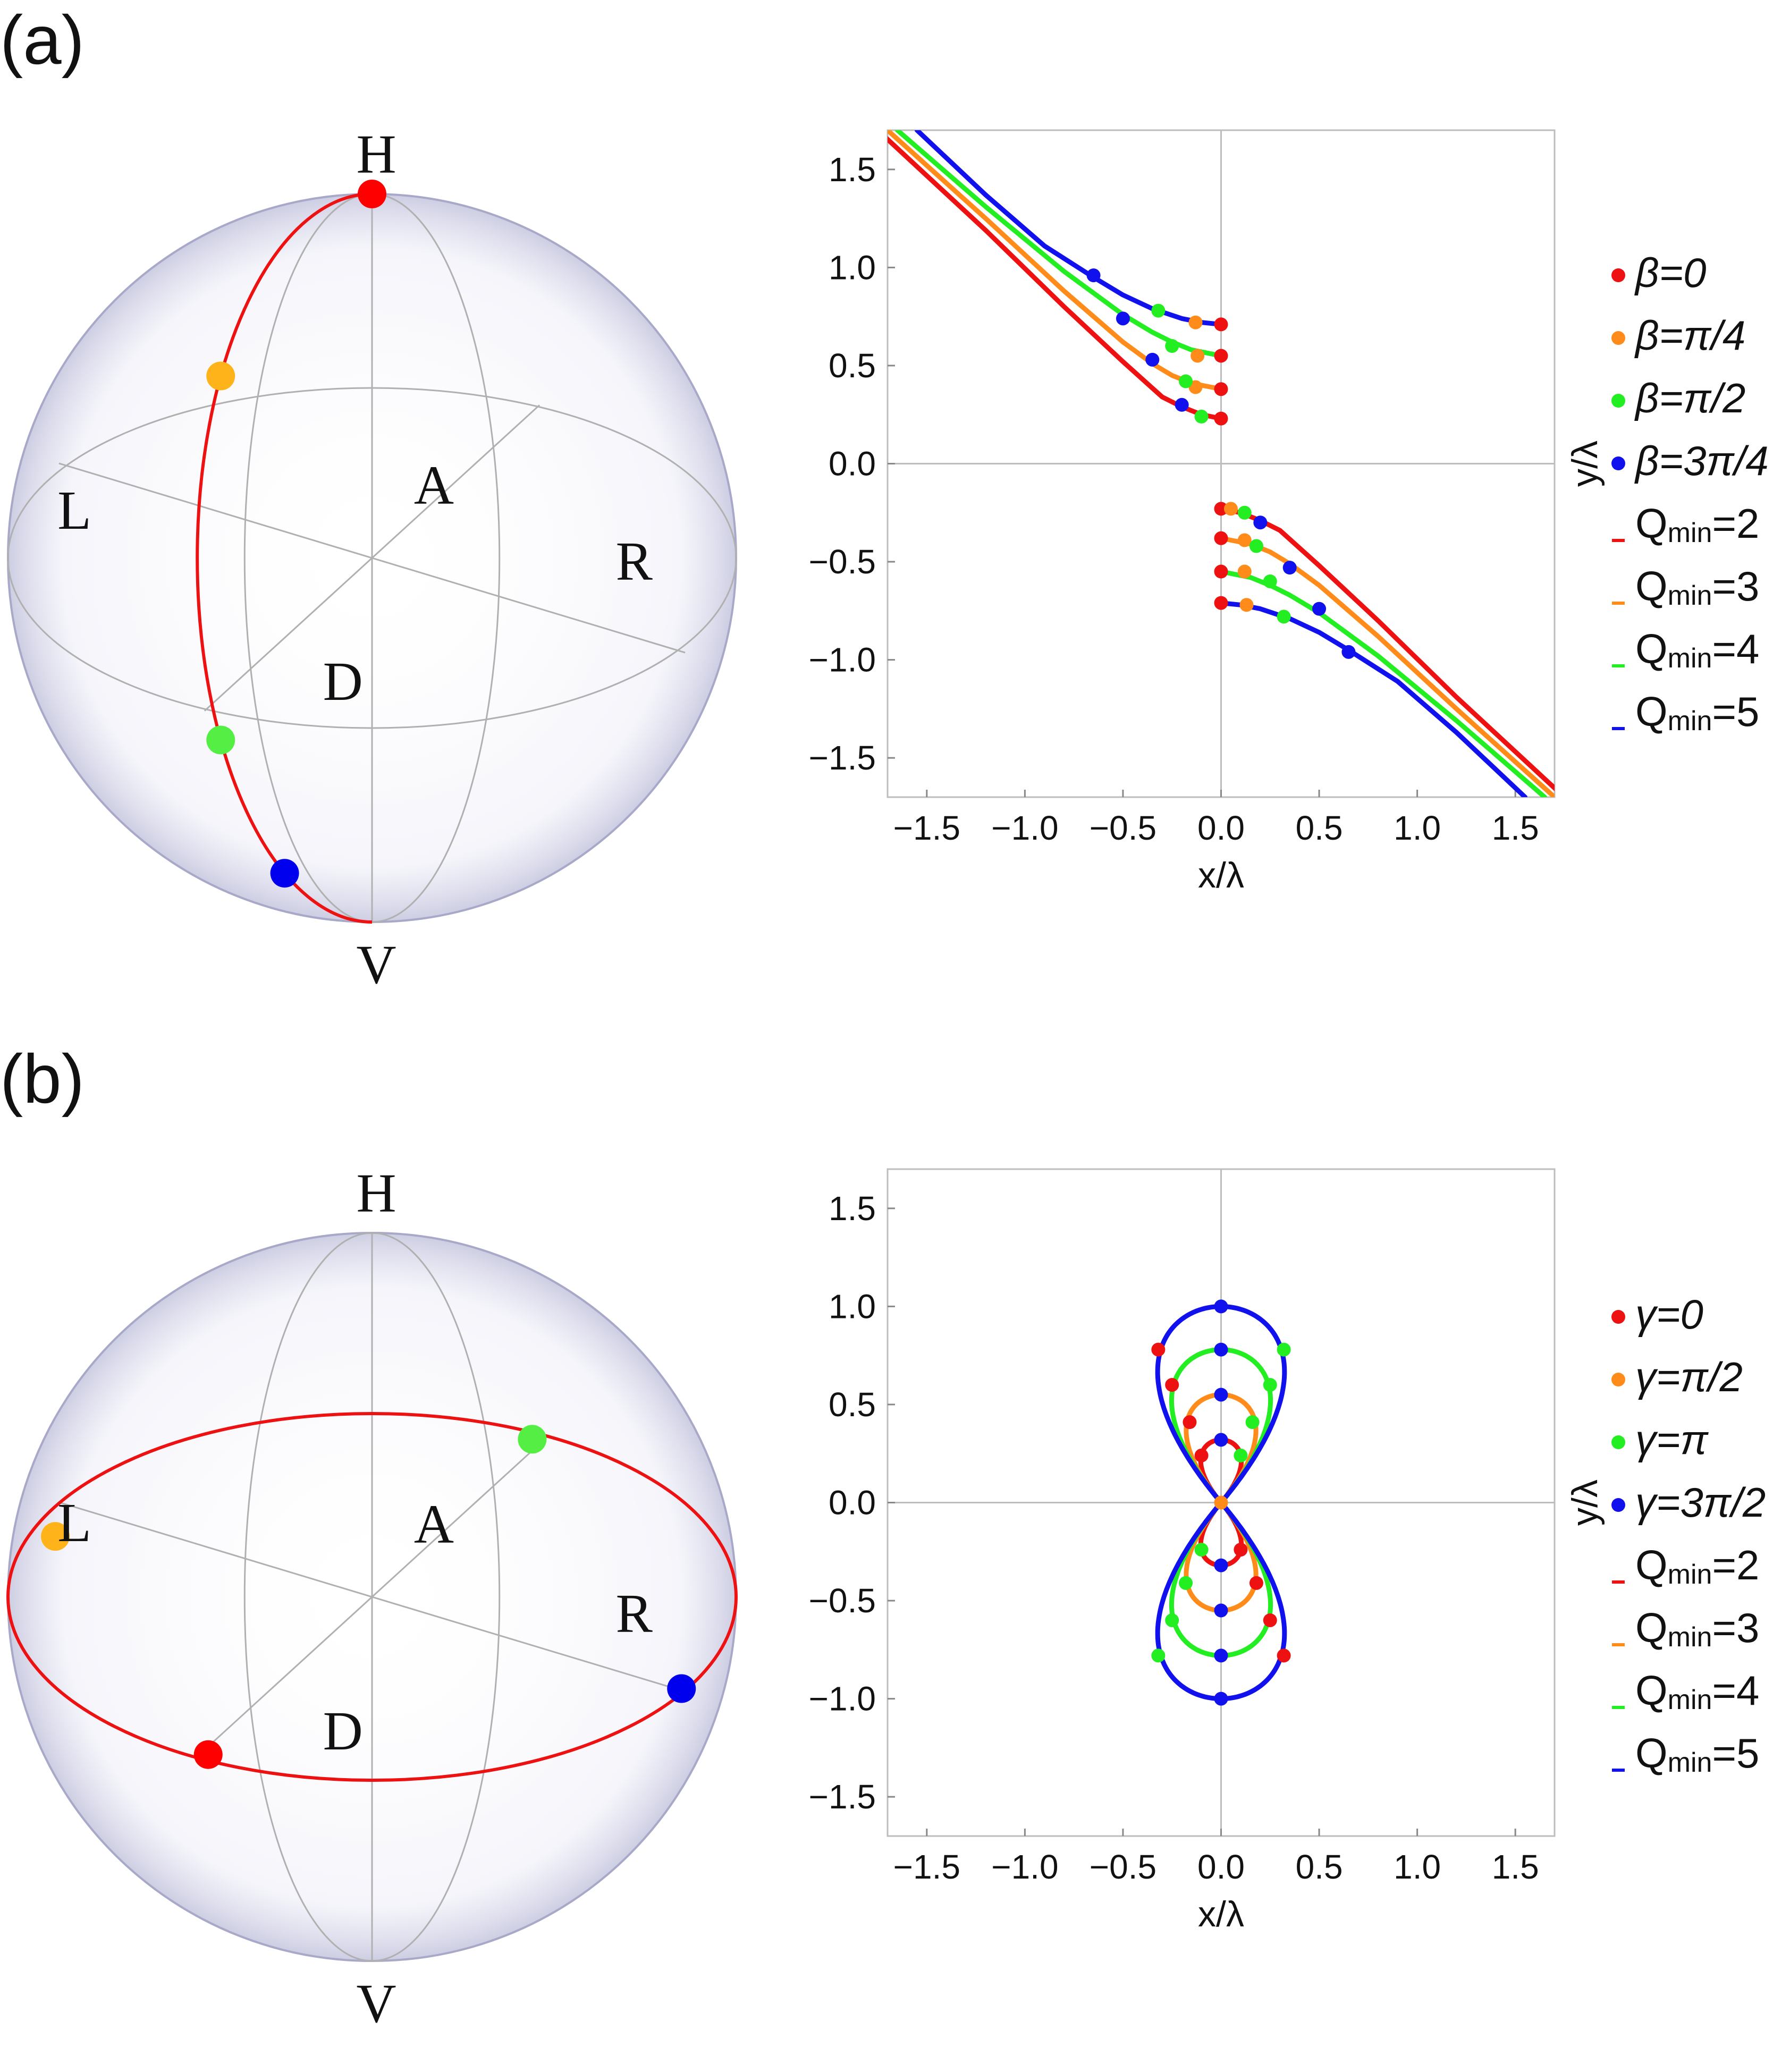 Image resolution: width=1790 pixels, height=2072 pixels. I want to click on legend-label: γ=π/2, so click(1689, 1377).